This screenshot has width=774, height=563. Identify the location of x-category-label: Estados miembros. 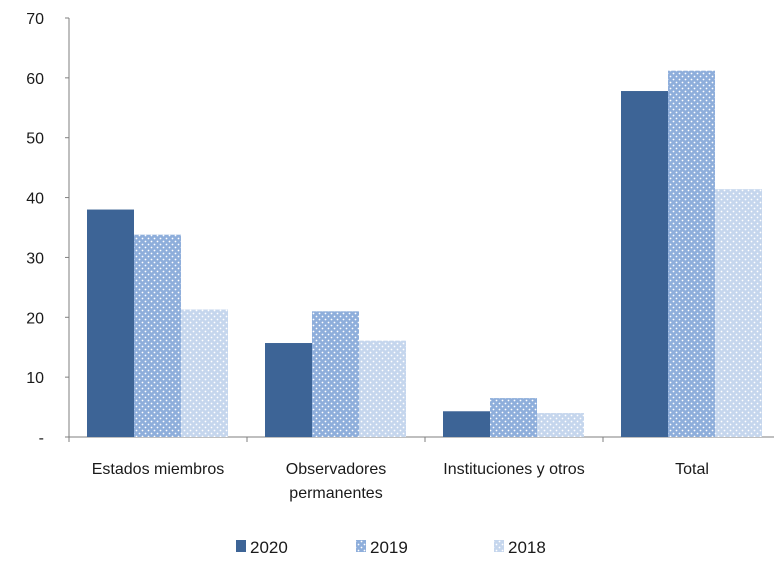
(158, 469).